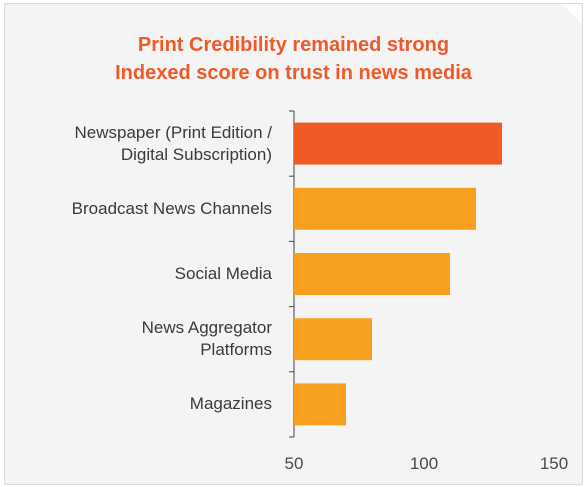 The width and height of the screenshot is (585, 487). I want to click on category-label: Magazines, so click(136, 404).